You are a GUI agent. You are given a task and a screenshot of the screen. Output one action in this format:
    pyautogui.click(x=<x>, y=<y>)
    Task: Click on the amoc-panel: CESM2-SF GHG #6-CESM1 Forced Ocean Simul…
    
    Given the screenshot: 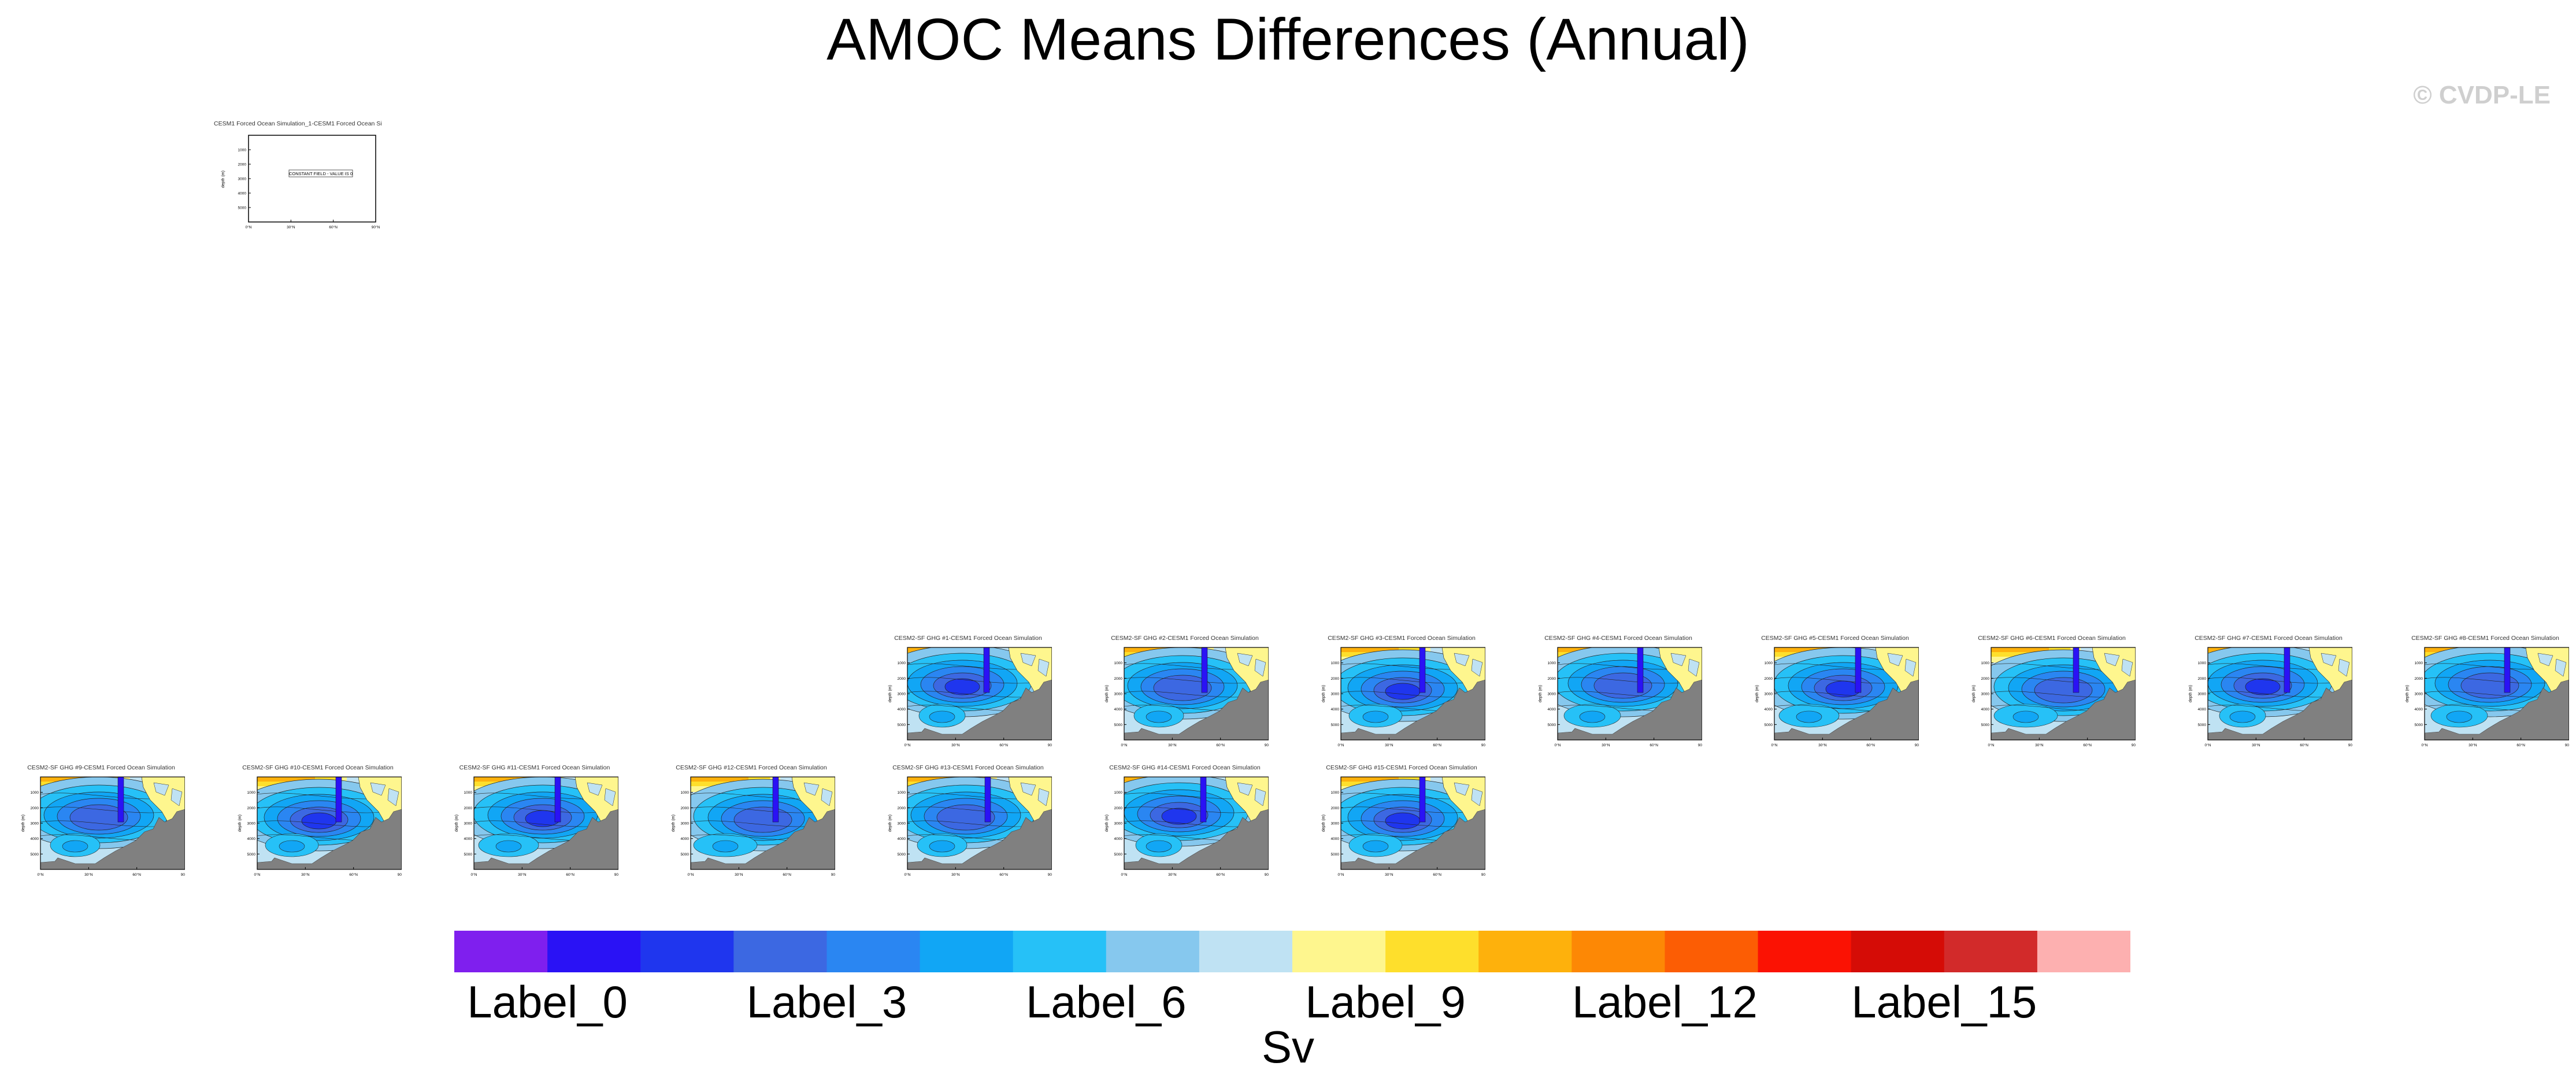 What is the action you would take?
    pyautogui.click(x=2052, y=694)
    